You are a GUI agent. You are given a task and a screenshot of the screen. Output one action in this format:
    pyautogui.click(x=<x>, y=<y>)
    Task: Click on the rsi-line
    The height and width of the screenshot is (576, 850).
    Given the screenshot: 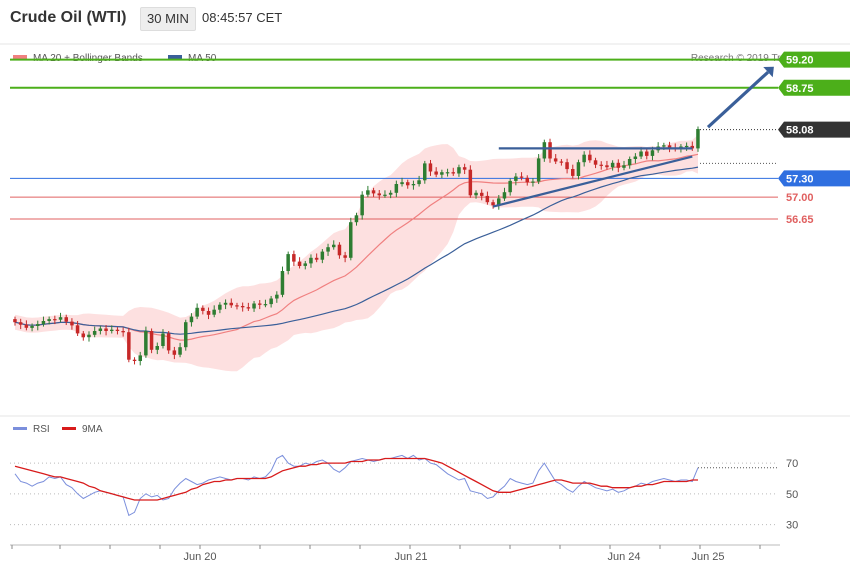 What is the action you would take?
    pyautogui.click(x=356, y=485)
    